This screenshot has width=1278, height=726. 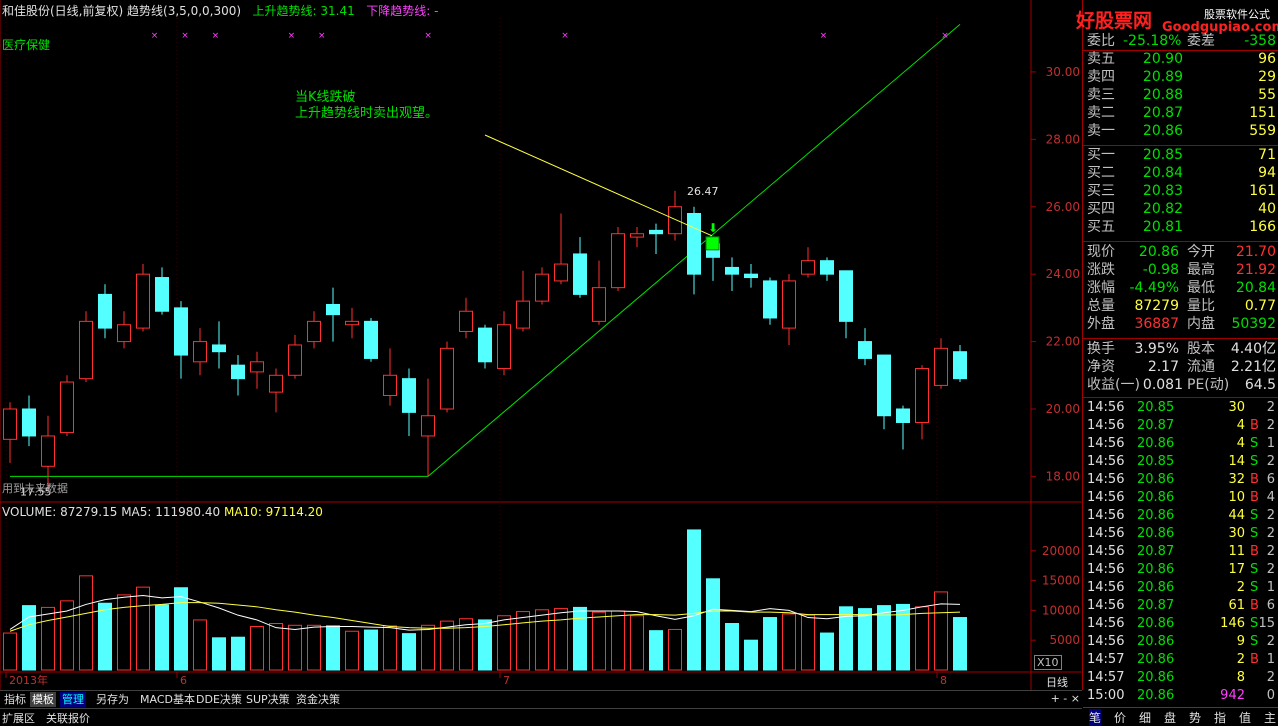 I want to click on tab-extension-area: 扩展区, so click(x=18, y=718).